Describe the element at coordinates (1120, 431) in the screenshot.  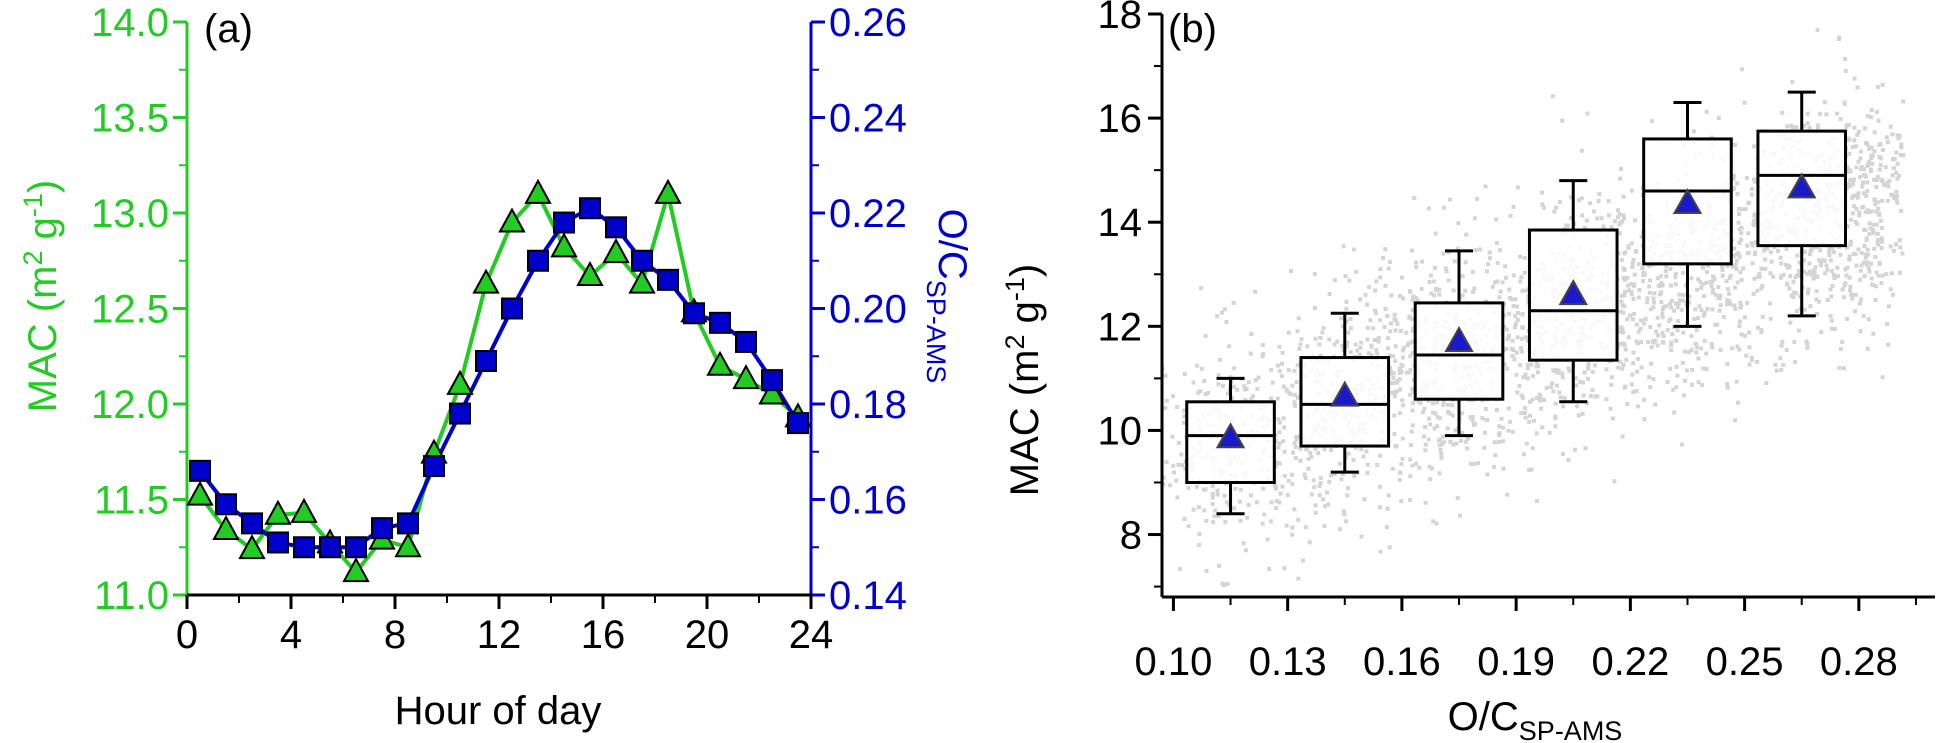
I see `b-y-tick-label: 10` at that location.